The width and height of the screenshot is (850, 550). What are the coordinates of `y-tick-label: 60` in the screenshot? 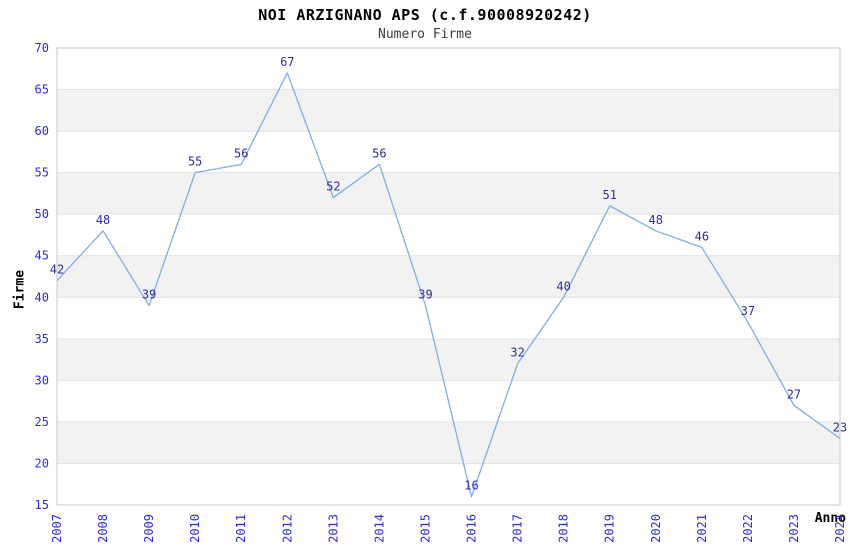 It's located at (42, 131).